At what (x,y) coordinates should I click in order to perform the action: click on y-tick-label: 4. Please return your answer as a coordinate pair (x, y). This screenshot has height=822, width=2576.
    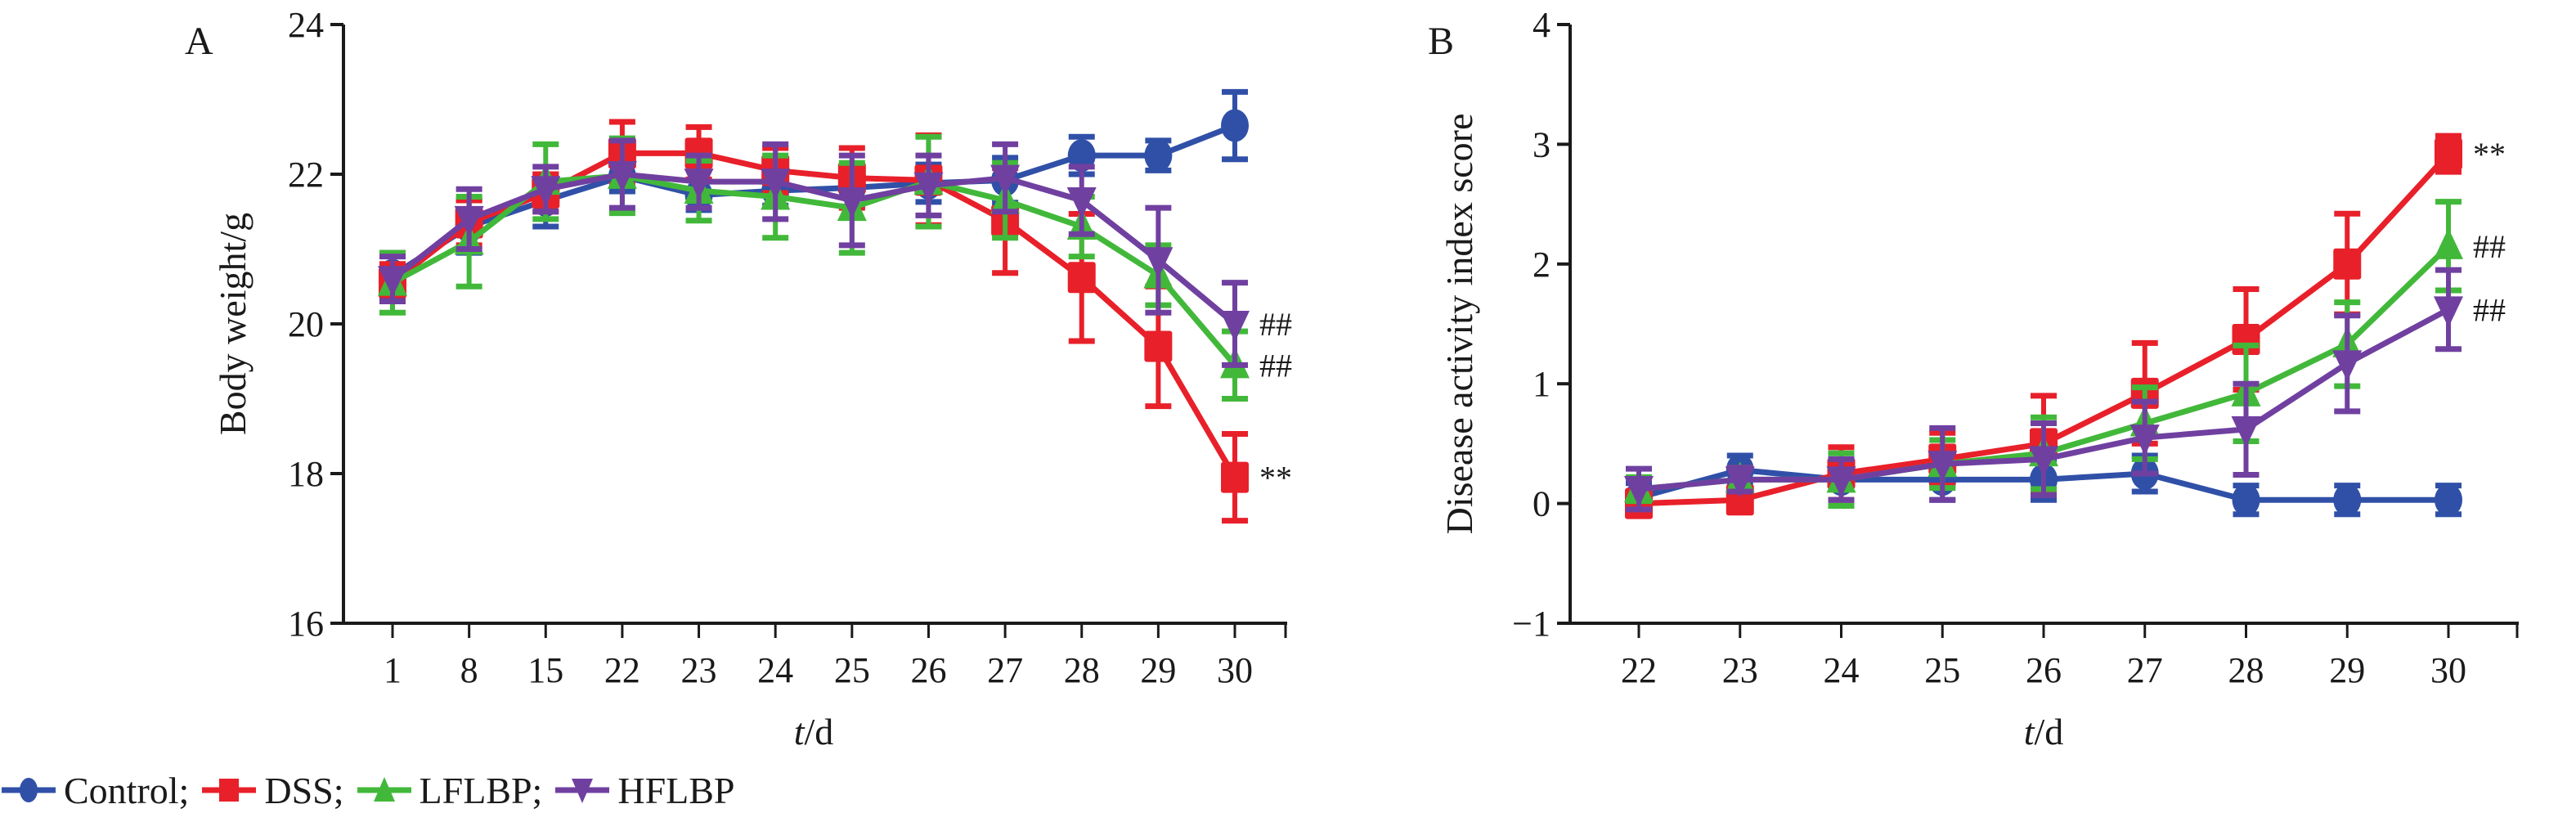
    Looking at the image, I should click on (1542, 25).